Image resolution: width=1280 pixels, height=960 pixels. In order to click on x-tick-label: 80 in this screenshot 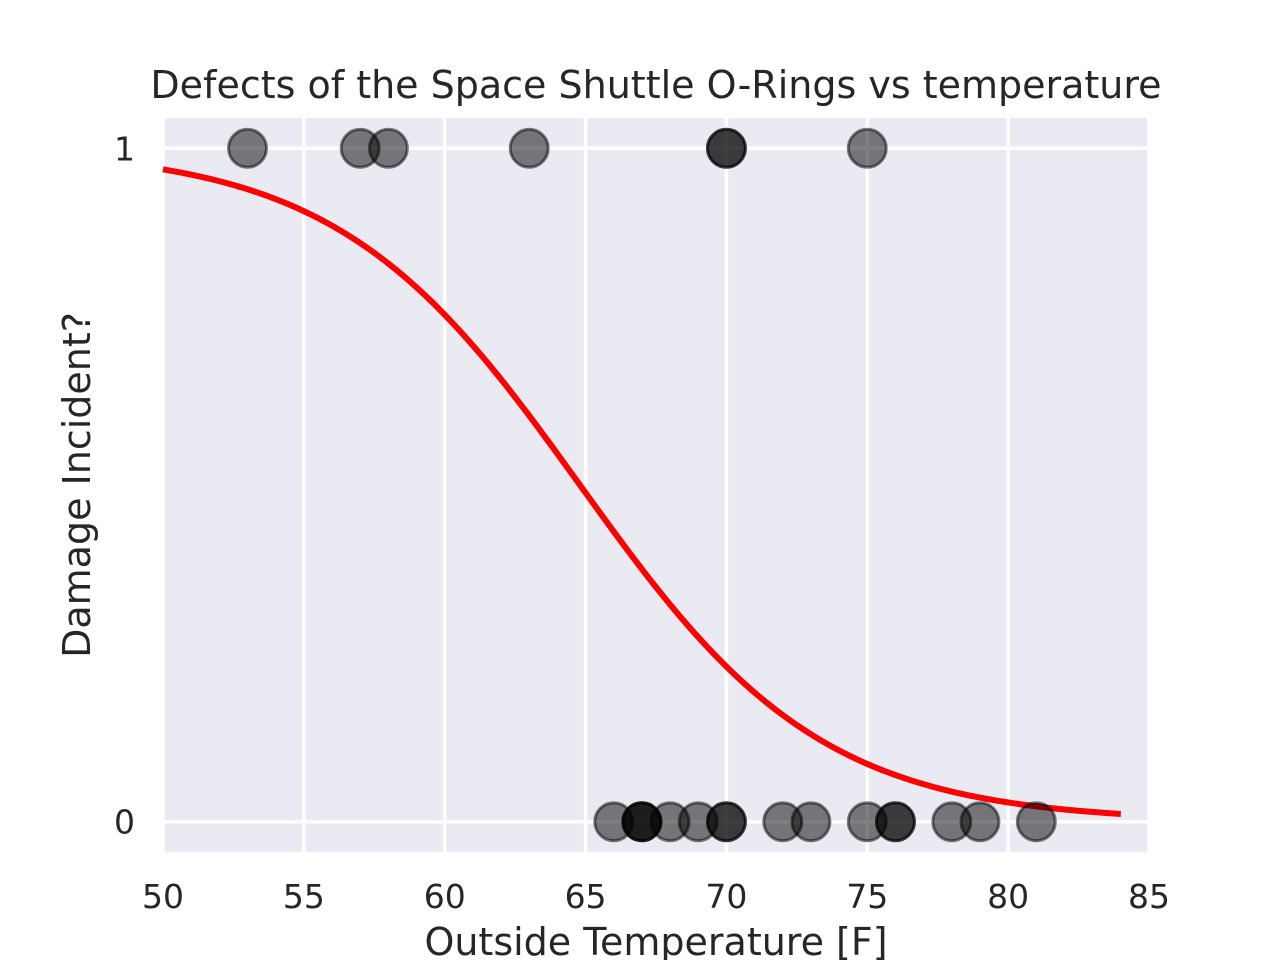, I will do `click(1008, 896)`.